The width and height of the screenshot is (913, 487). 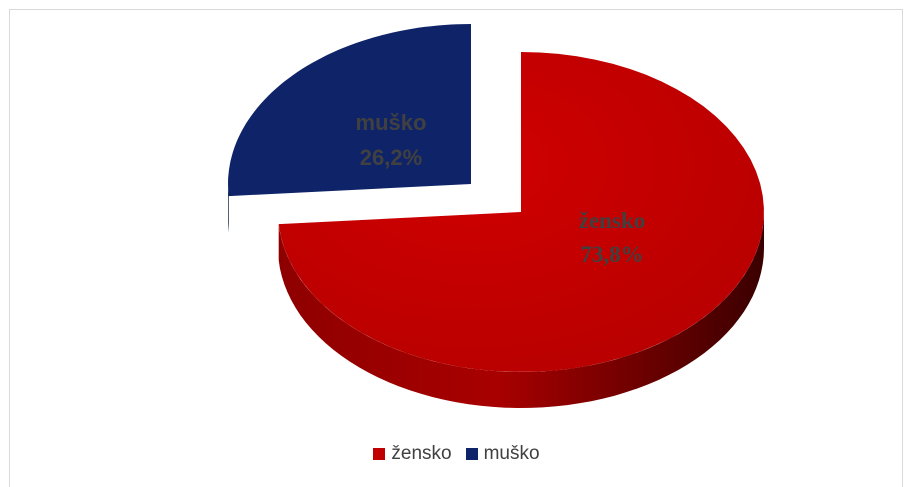 I want to click on data-label-zensko-value: 73,8%, so click(x=611, y=254).